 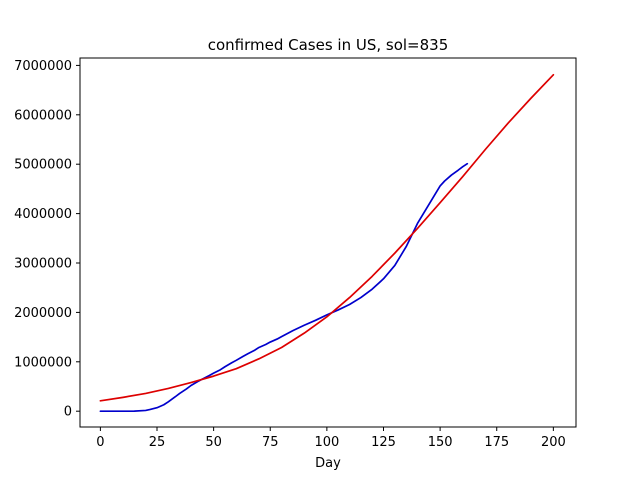 What do you see at coordinates (43, 214) in the screenshot?
I see `y-tick-label: 4000000` at bounding box center [43, 214].